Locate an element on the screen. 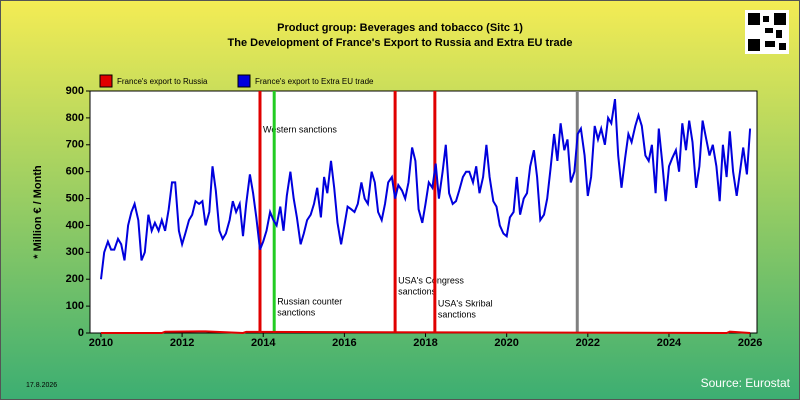 This screenshot has width=800, height=405. y-tick-label: 300 is located at coordinates (75, 252).